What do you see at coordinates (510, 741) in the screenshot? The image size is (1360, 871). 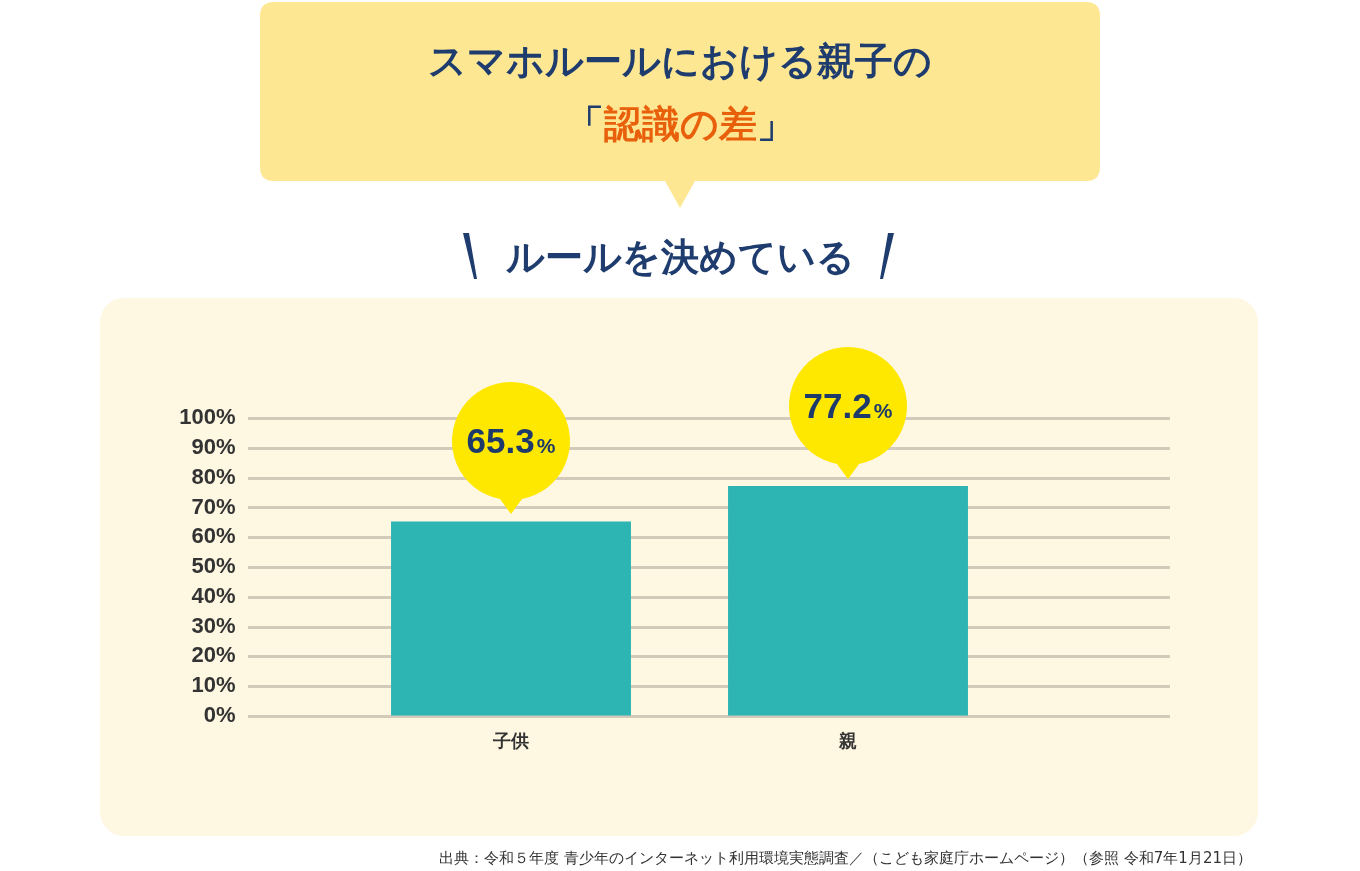 I see `x-tick-label: 子供` at bounding box center [510, 741].